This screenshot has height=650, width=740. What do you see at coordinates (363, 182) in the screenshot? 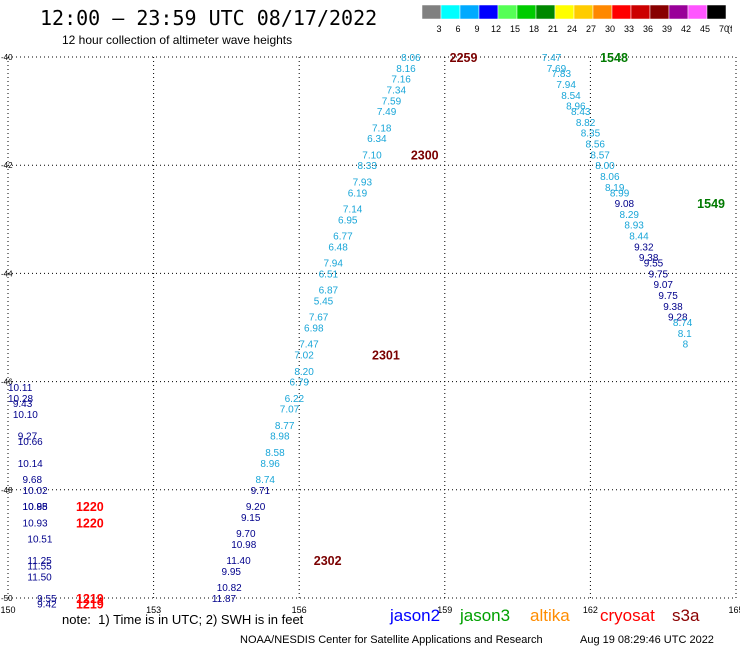
I see `wave-height-label: 7.93` at bounding box center [363, 182].